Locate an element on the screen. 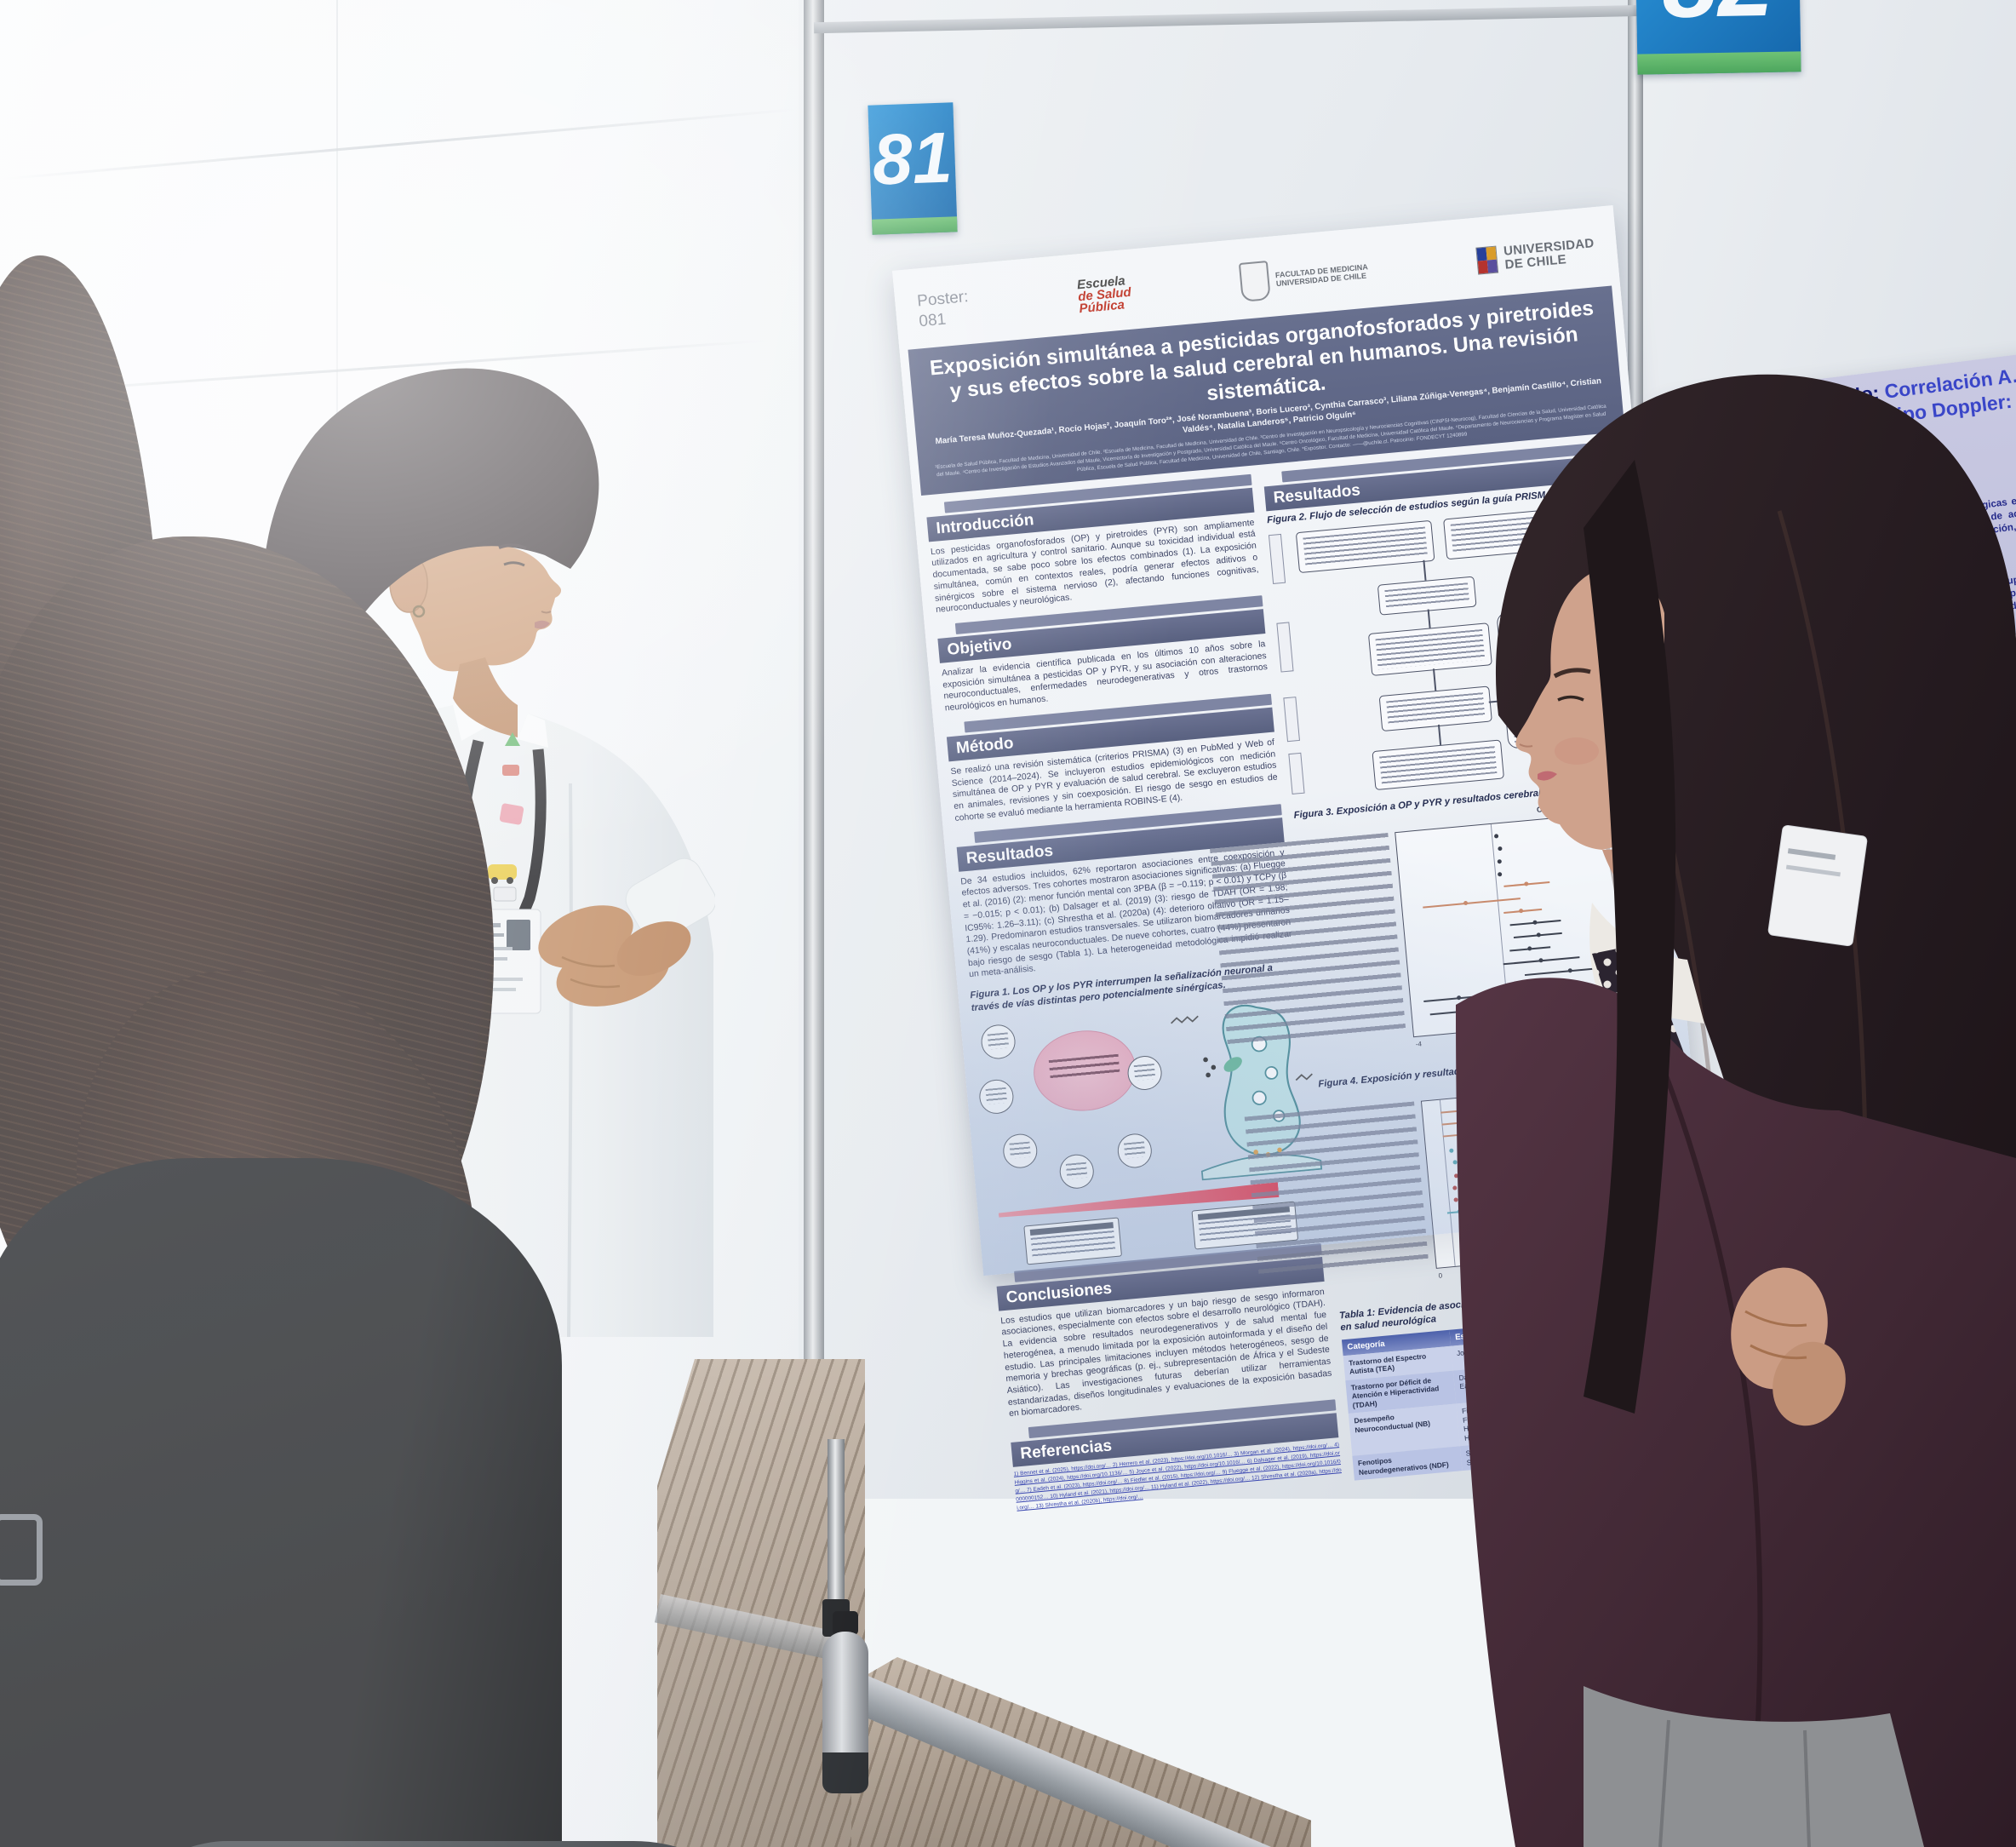 The image size is (2016, 1847). black-leather-bag is located at coordinates (452, 1844).